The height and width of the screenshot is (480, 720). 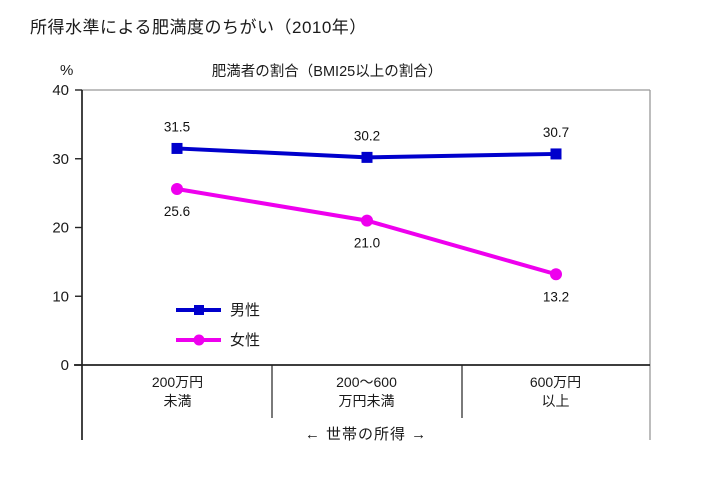 What do you see at coordinates (60, 296) in the screenshot?
I see `y-tick-label: 10` at bounding box center [60, 296].